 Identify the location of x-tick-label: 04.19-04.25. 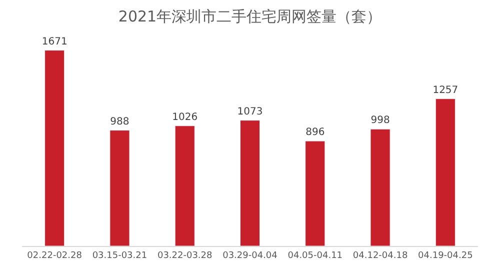
(445, 255).